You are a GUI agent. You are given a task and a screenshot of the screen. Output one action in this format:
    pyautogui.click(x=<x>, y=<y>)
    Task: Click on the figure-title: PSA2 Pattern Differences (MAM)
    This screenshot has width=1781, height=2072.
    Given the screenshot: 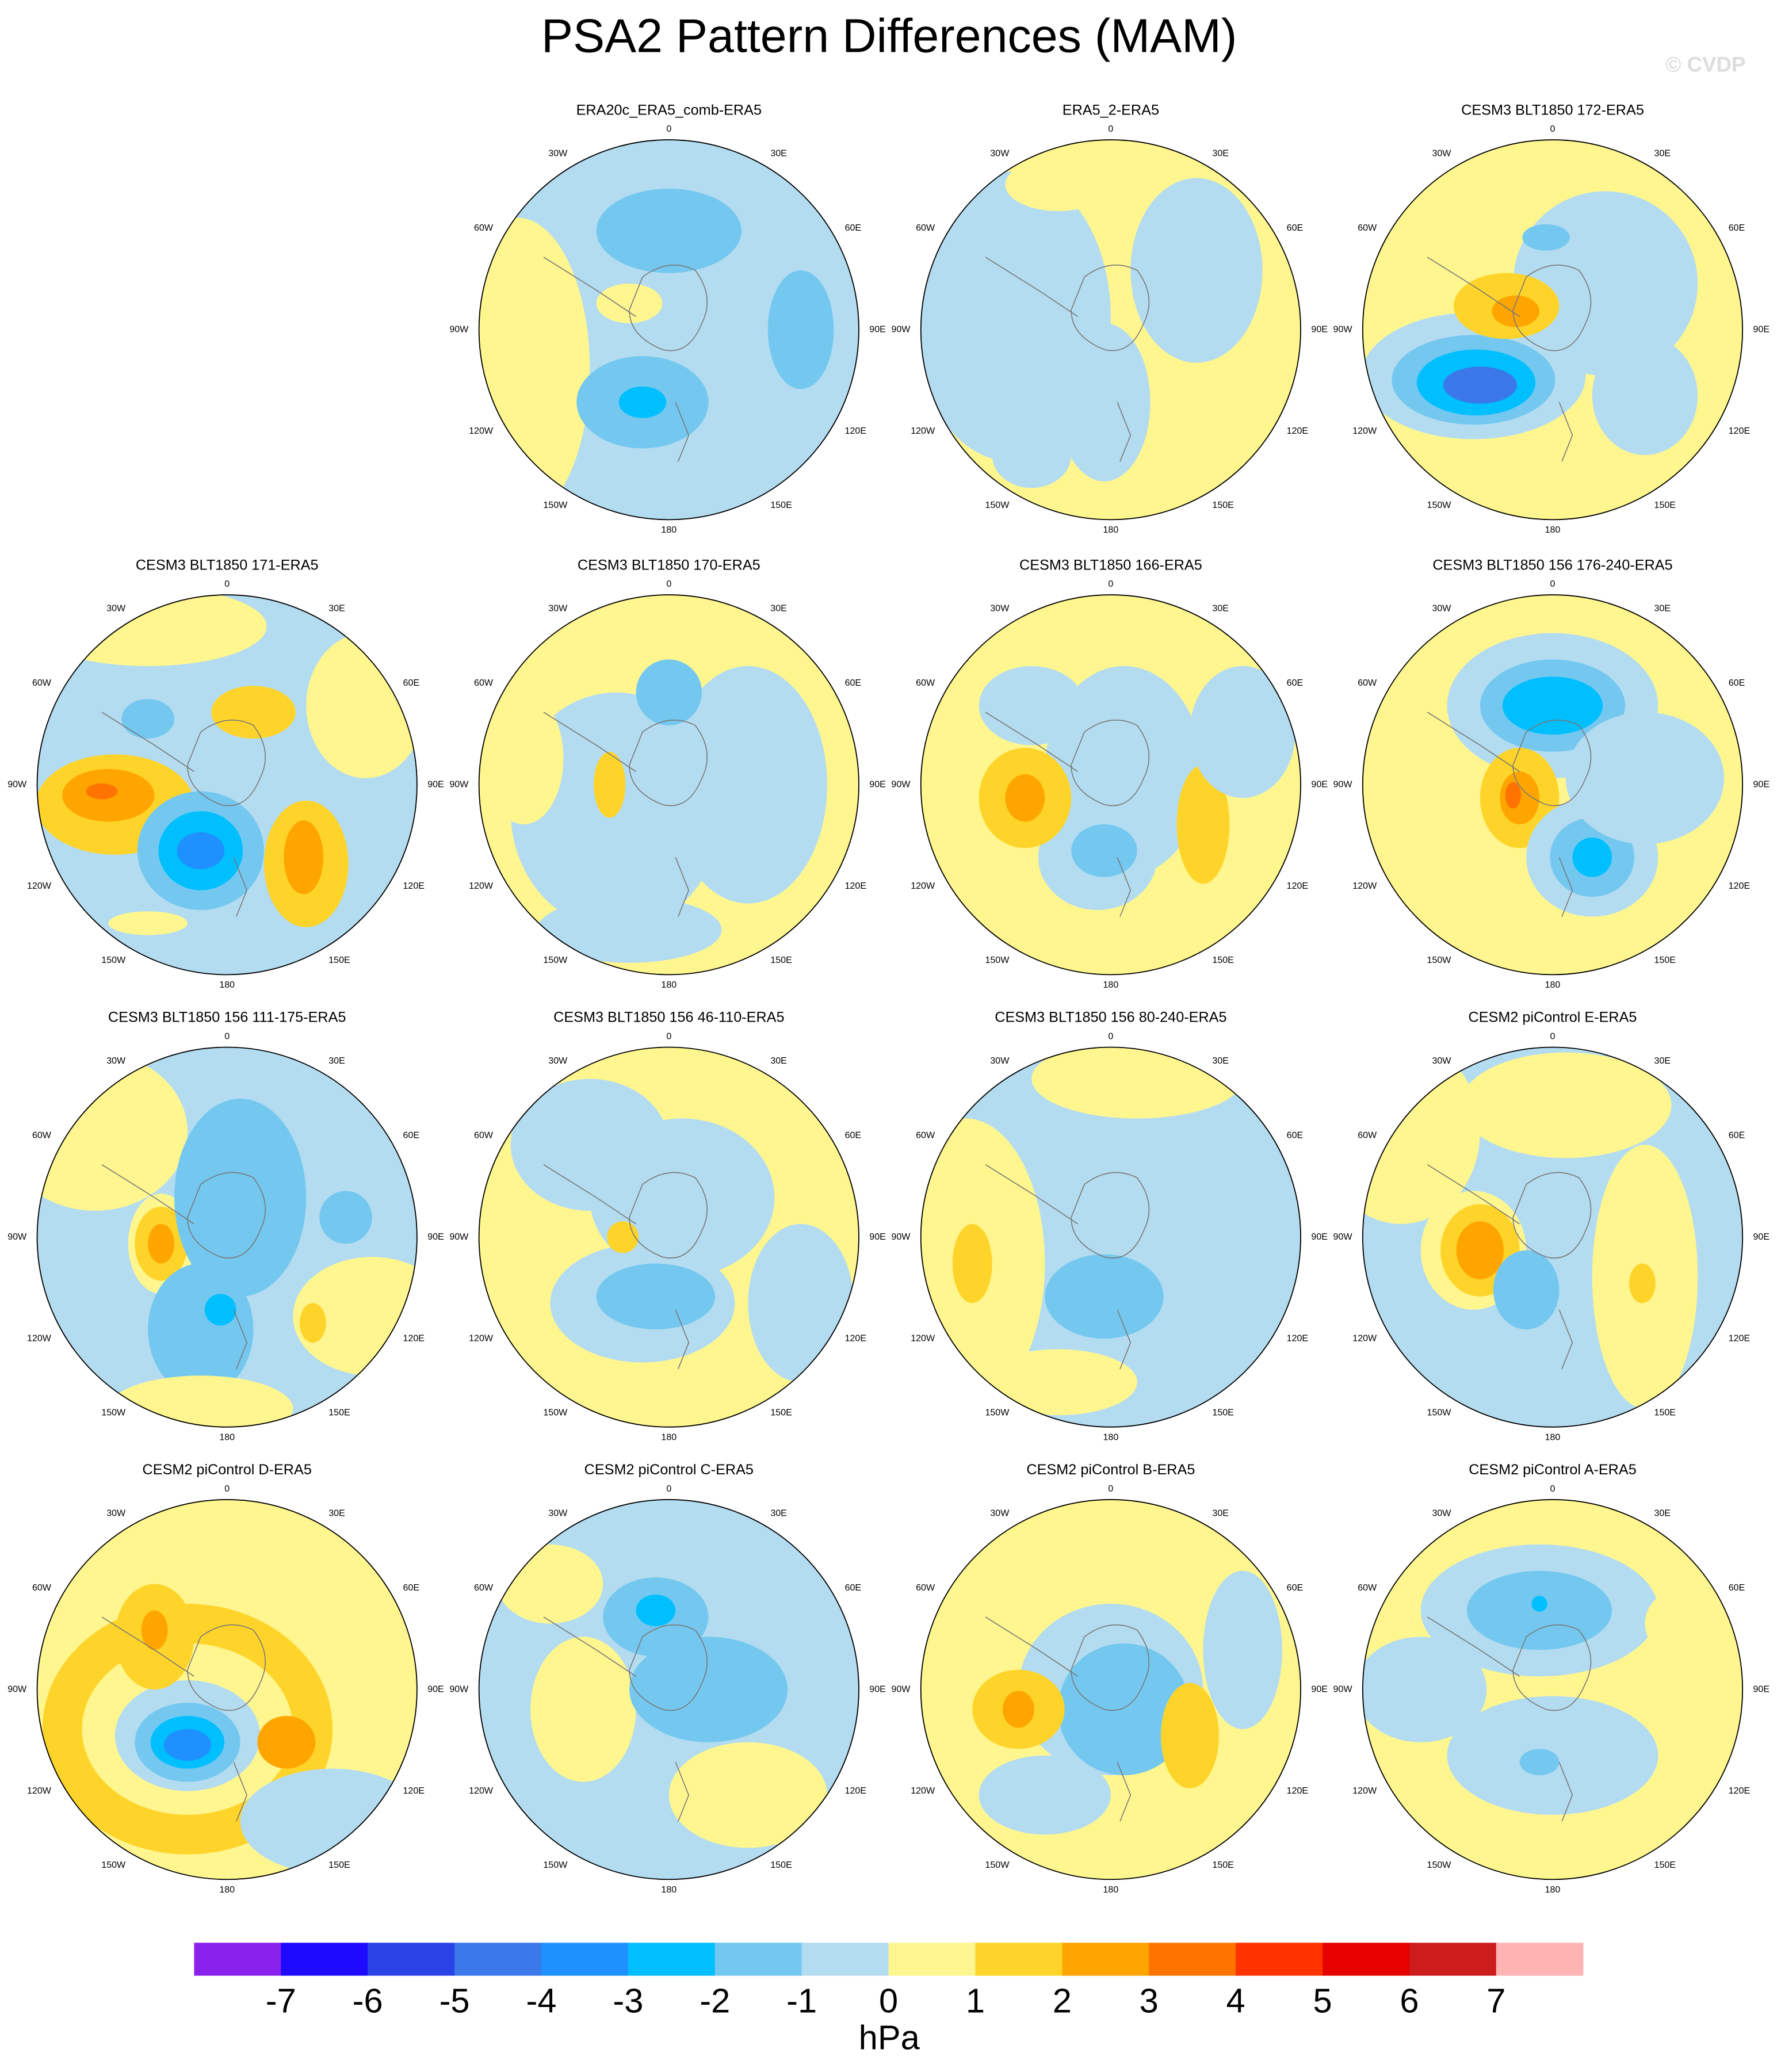 What is the action you would take?
    pyautogui.click(x=889, y=36)
    